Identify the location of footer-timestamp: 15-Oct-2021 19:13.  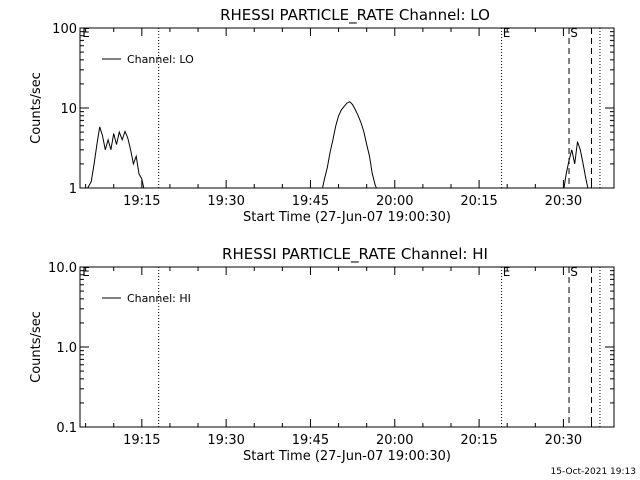
(593, 472).